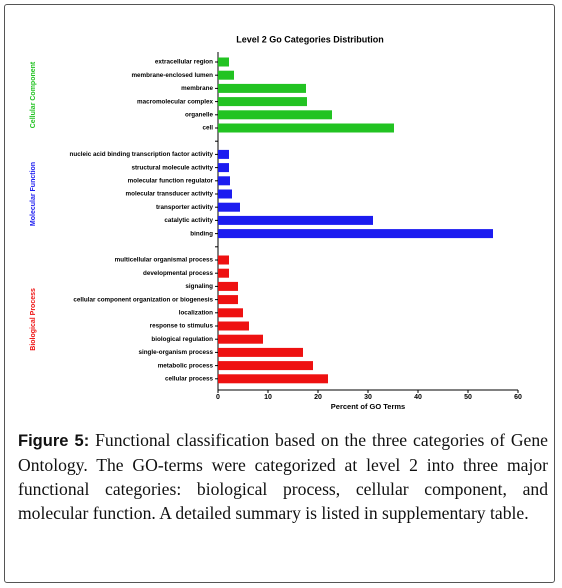 This screenshot has height=588, width=562. I want to click on y-tick-label: developmental process, so click(178, 273).